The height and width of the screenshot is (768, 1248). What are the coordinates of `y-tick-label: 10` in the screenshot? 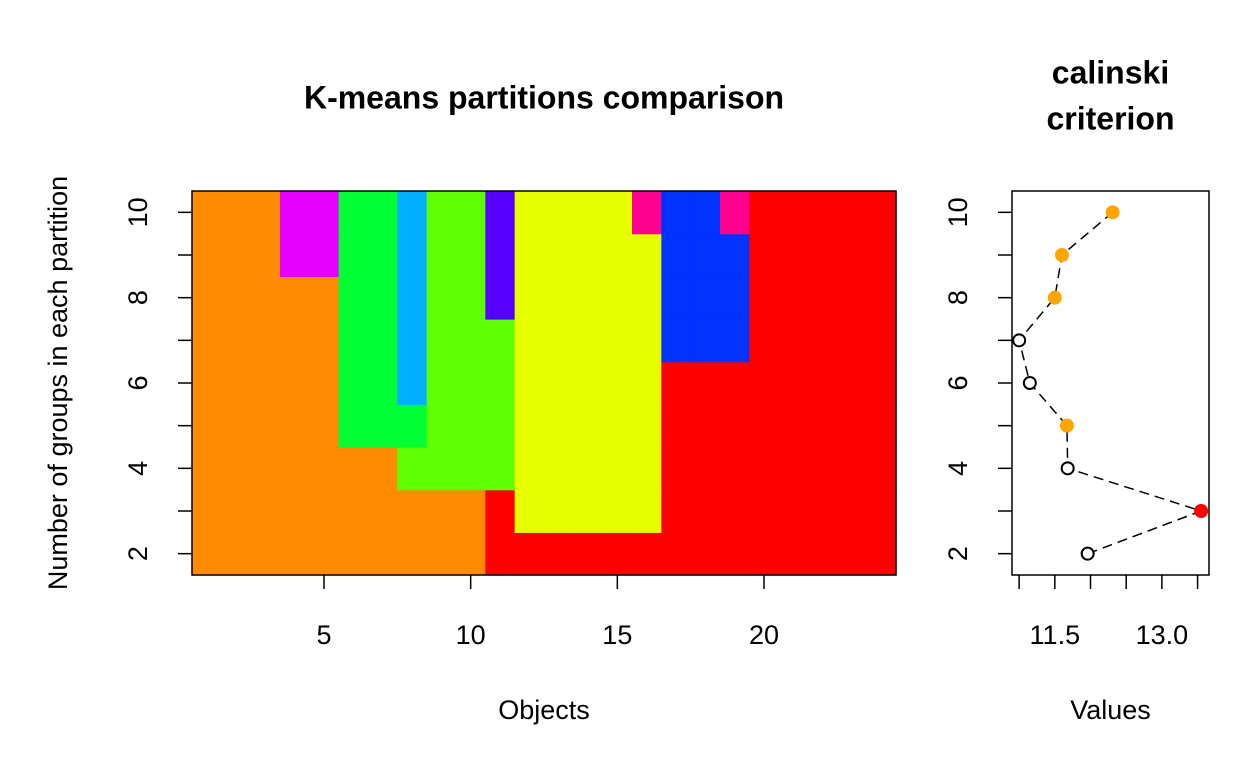 It's located at (138, 212).